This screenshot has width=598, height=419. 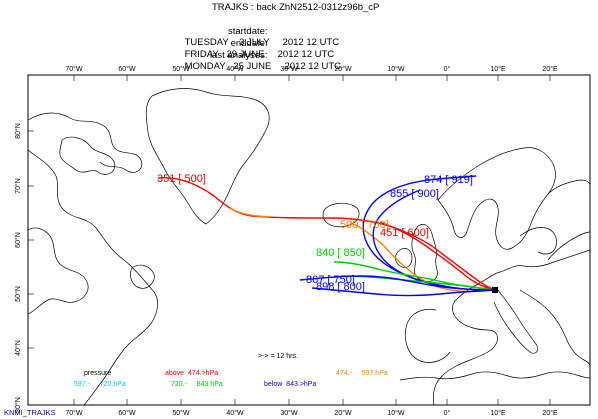 What do you see at coordinates (207, 156) in the screenshot?
I see `coast-greenland` at bounding box center [207, 156].